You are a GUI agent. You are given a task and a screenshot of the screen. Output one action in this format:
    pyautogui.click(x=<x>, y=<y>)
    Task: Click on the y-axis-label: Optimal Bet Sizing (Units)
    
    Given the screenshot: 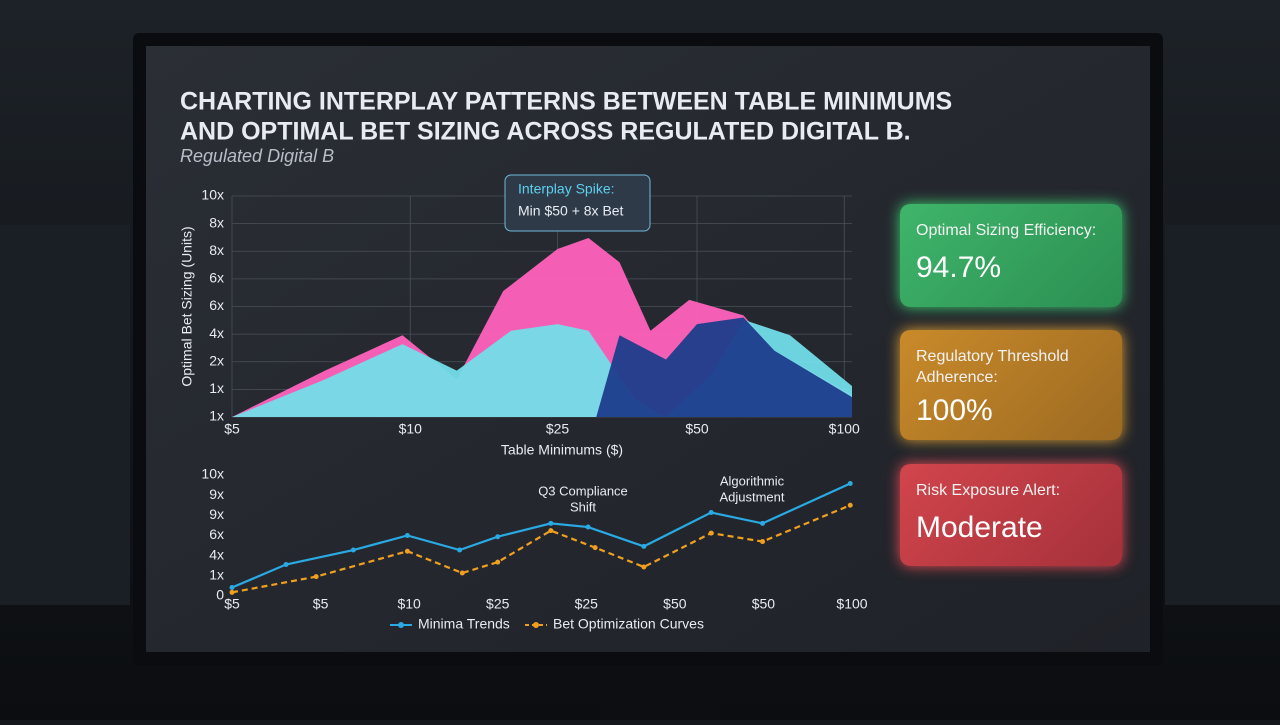 What is the action you would take?
    pyautogui.click(x=187, y=306)
    